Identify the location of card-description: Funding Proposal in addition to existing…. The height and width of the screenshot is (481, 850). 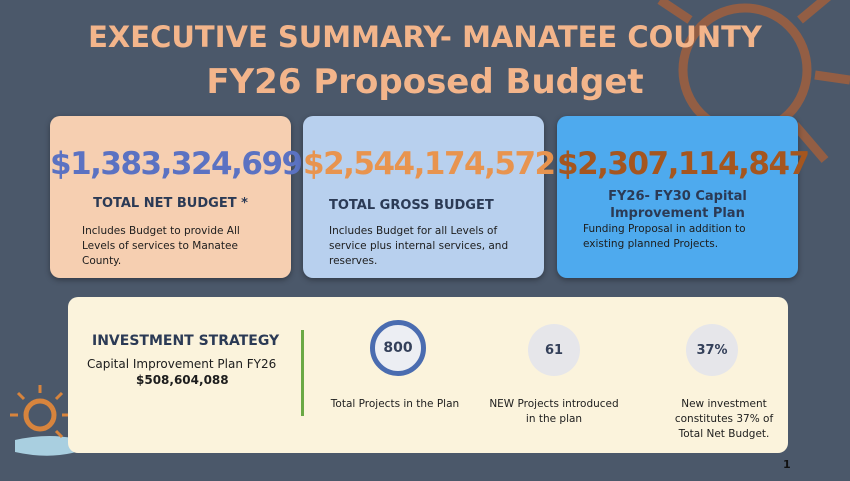
(664, 236).